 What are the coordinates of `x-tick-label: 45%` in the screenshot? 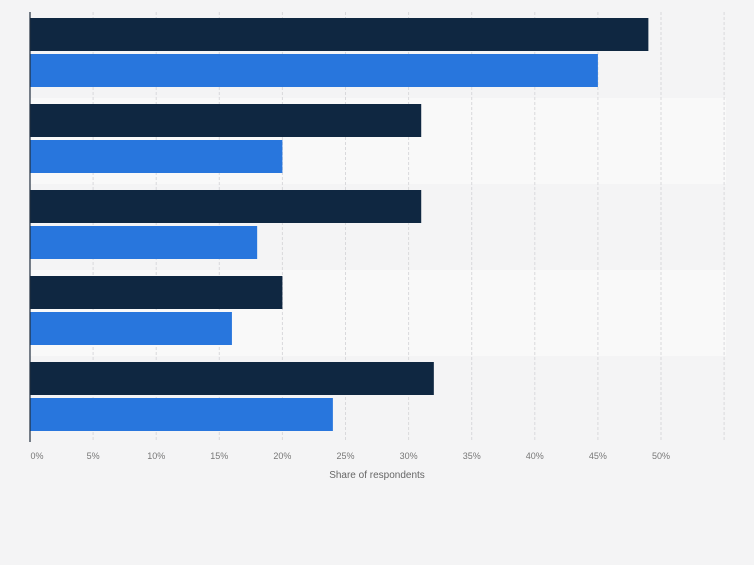 It's located at (598, 456).